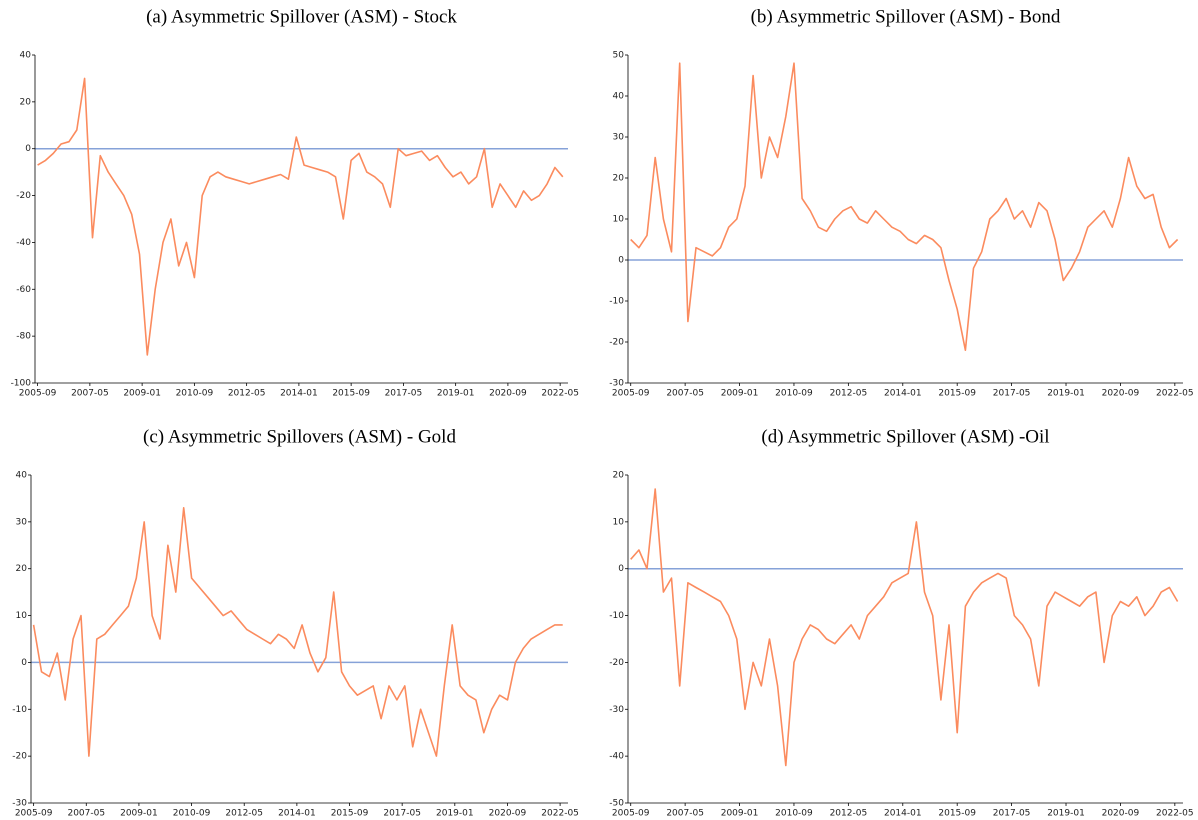 The width and height of the screenshot is (1198, 820). Describe the element at coordinates (23, 337) in the screenshot. I see `y-tick-label: -80` at that location.